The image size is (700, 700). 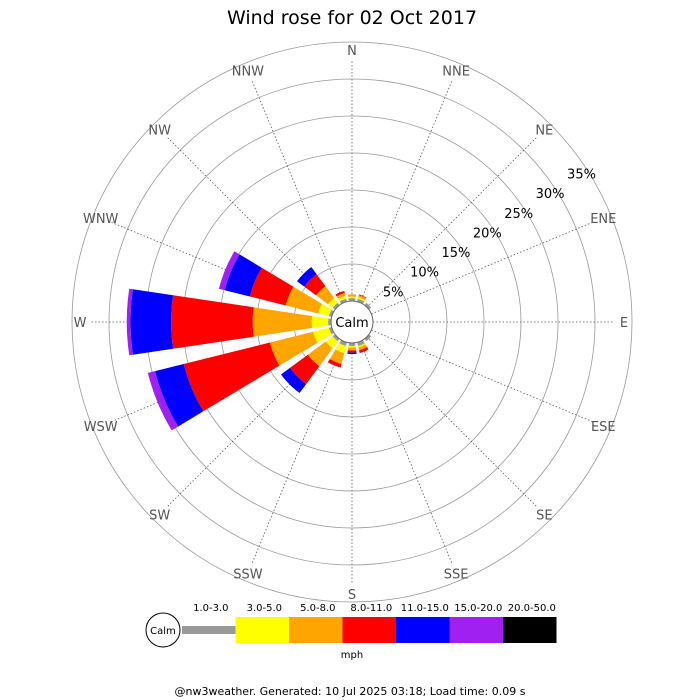 What do you see at coordinates (229, 271) in the screenshot?
I see `windrose-bar-WNW-15.0-20.0` at bounding box center [229, 271].